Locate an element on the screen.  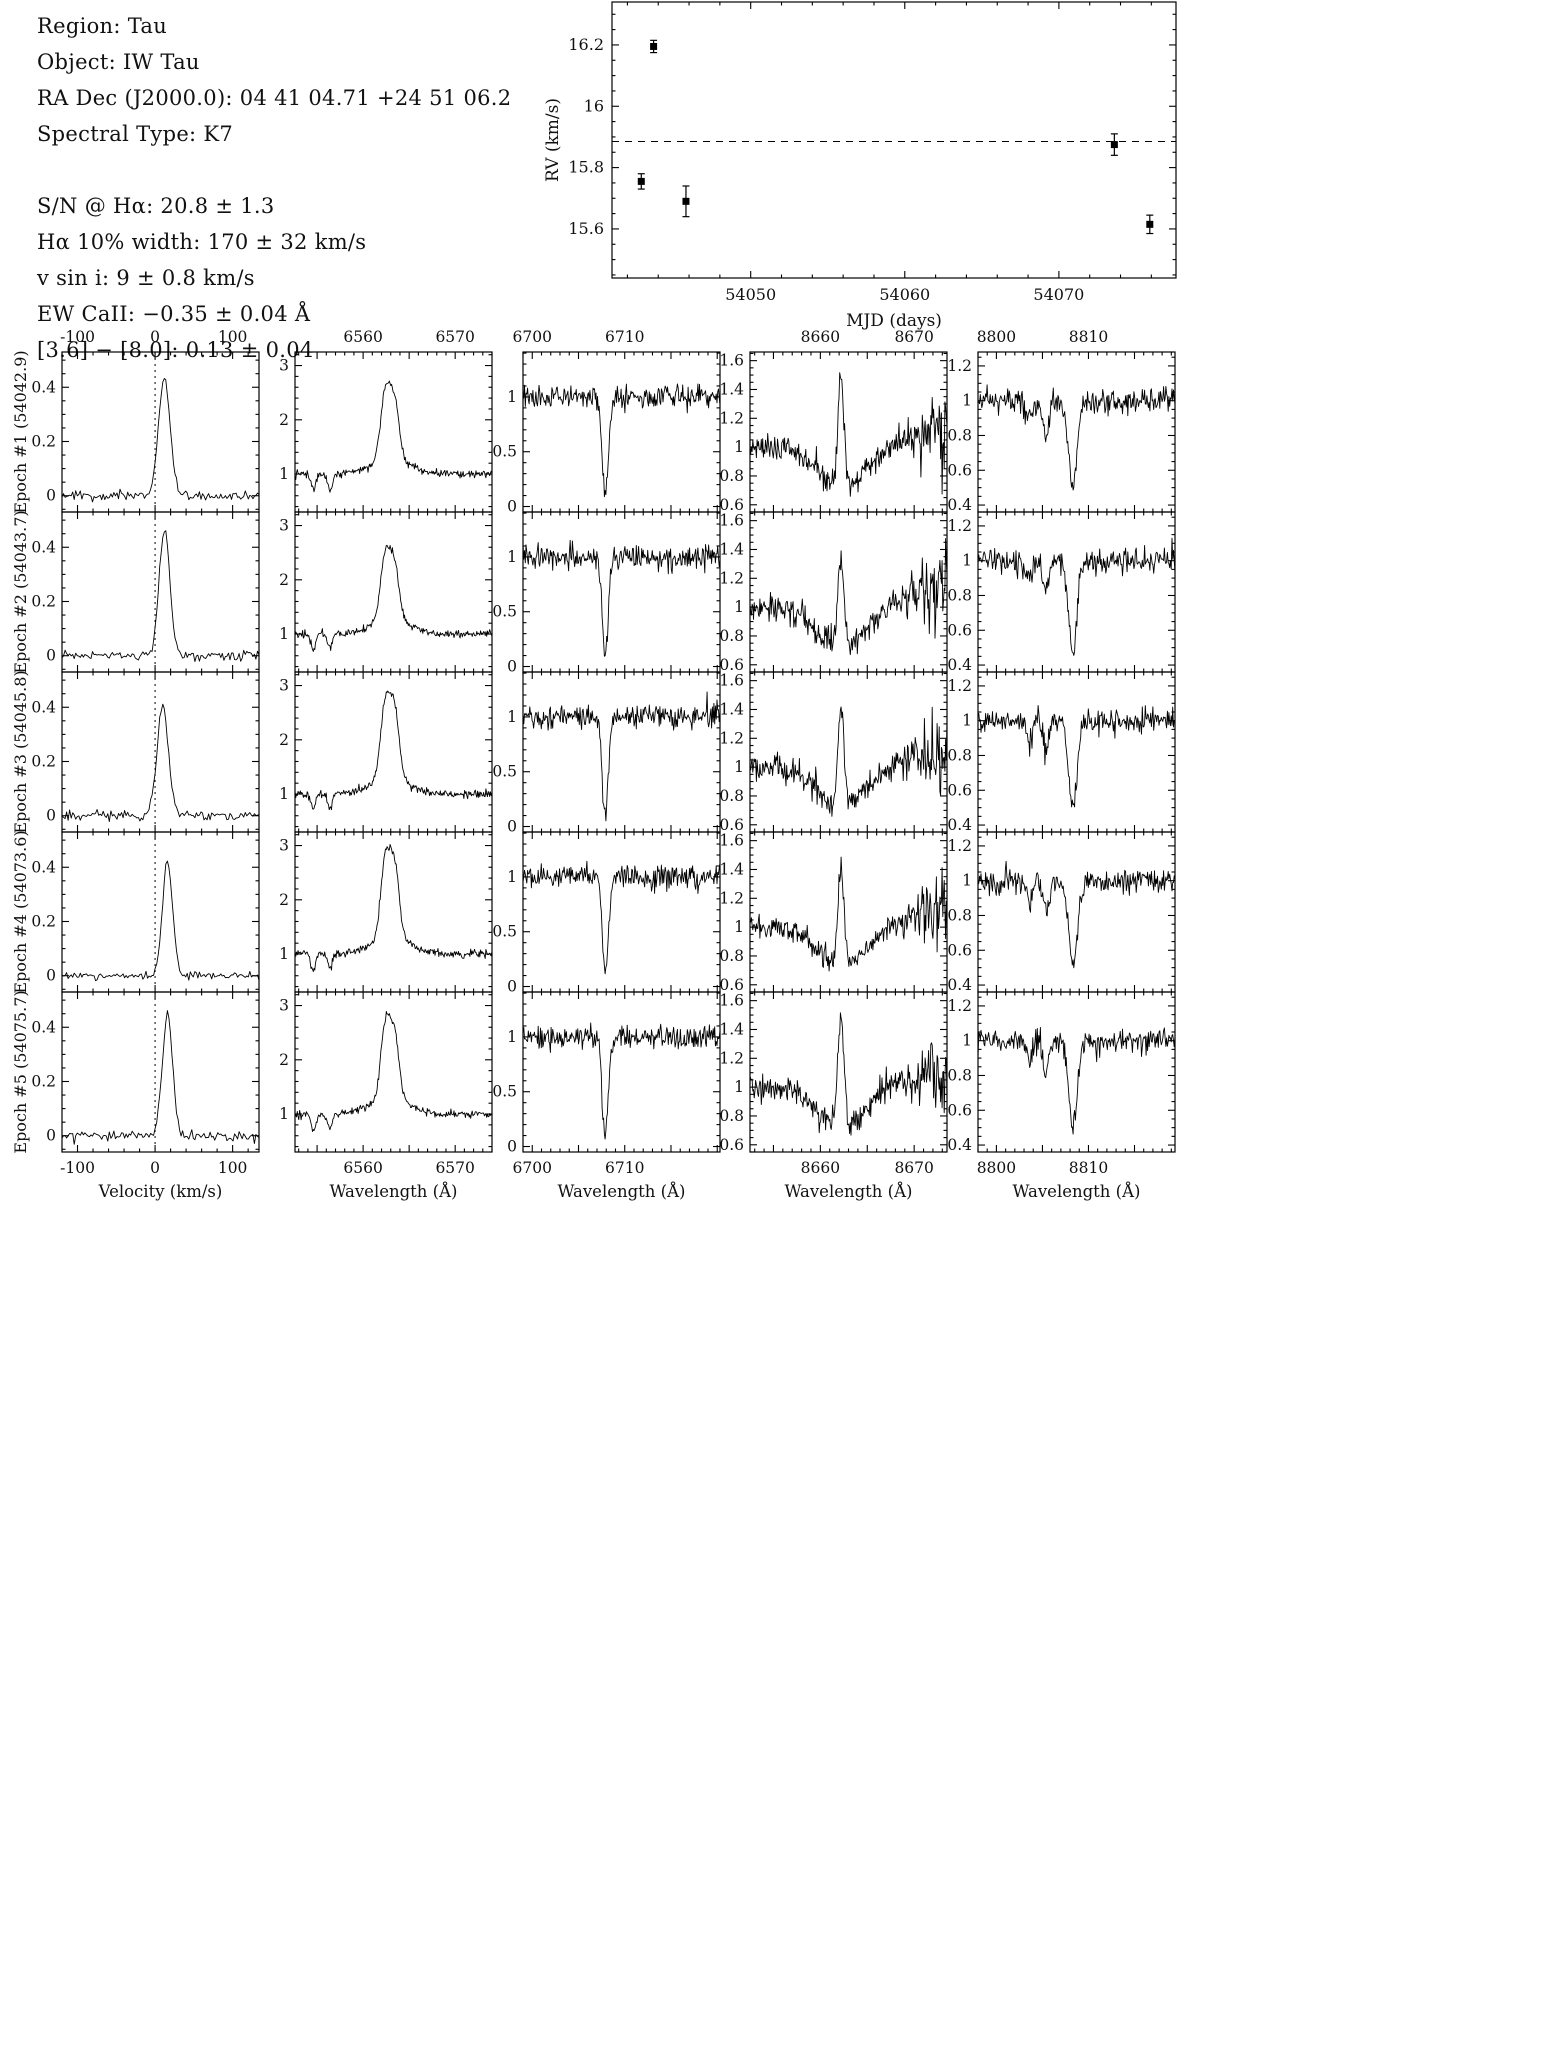
epoch-row-label: Epoch #3 (54045.8) is located at coordinates (20, 751).